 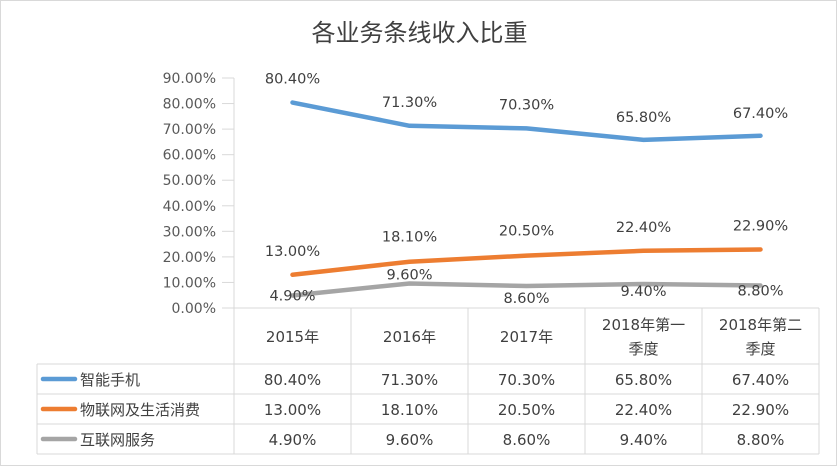 I want to click on category-label: 2018年第二, so click(x=760, y=325).